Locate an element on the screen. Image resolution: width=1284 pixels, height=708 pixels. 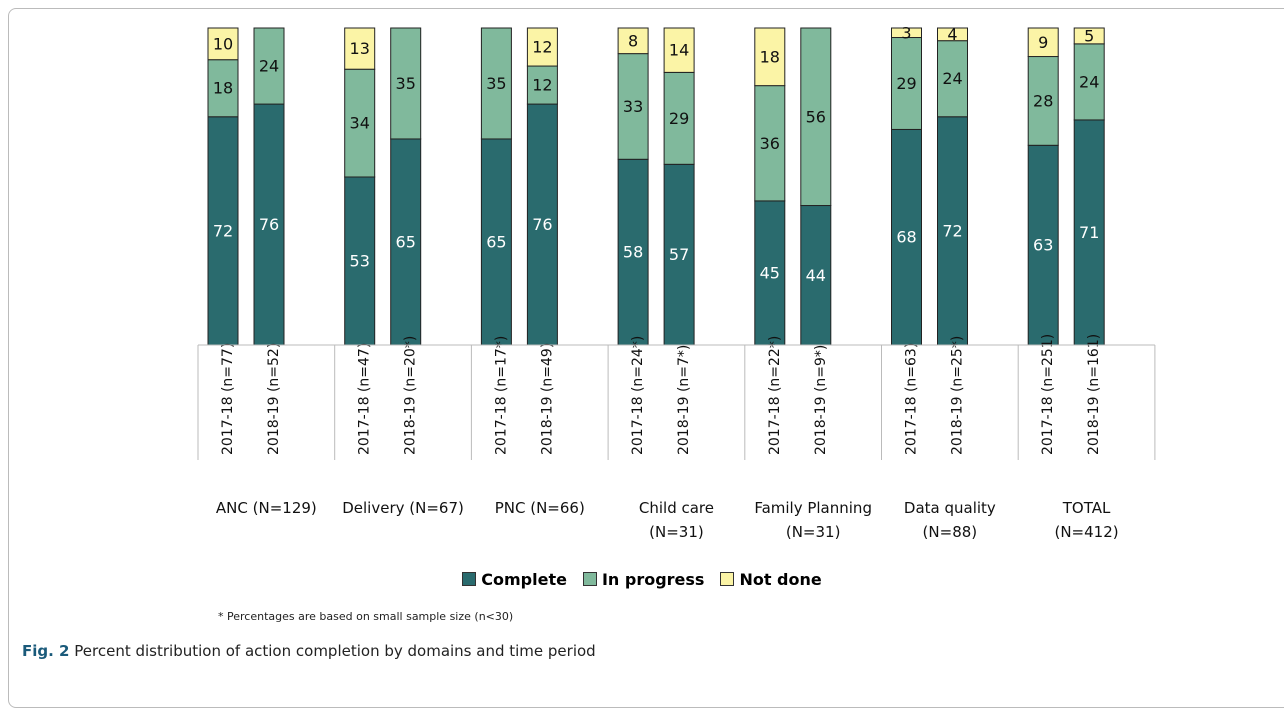
x-tick-label: 2017-18 (n=77) is located at coordinates (228, 399).